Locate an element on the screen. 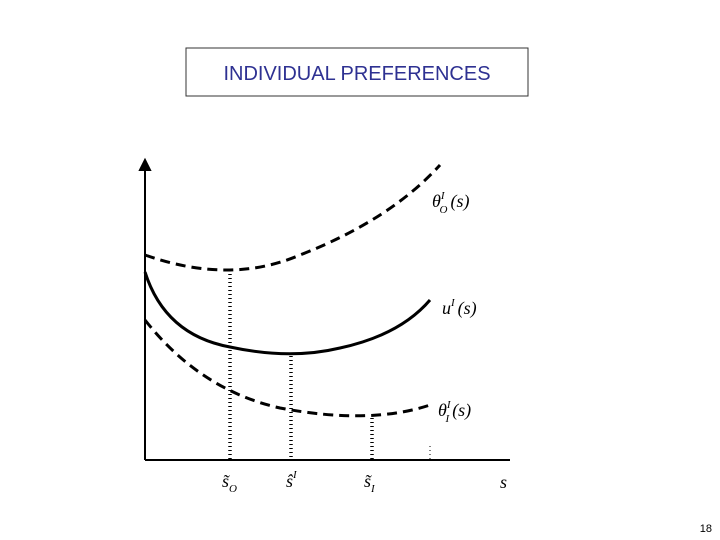 Image resolution: width=720 pixels, height=540 pixels. curve-u is located at coordinates (287, 313).